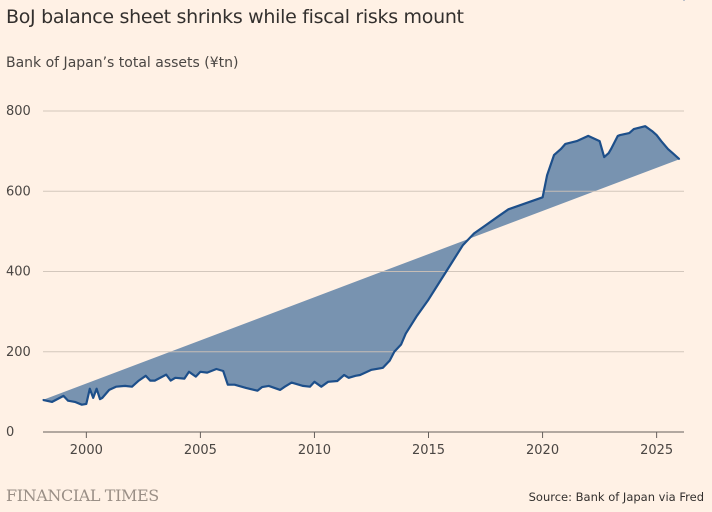 The image size is (712, 512). I want to click on x-tick-label: 2000, so click(86, 450).